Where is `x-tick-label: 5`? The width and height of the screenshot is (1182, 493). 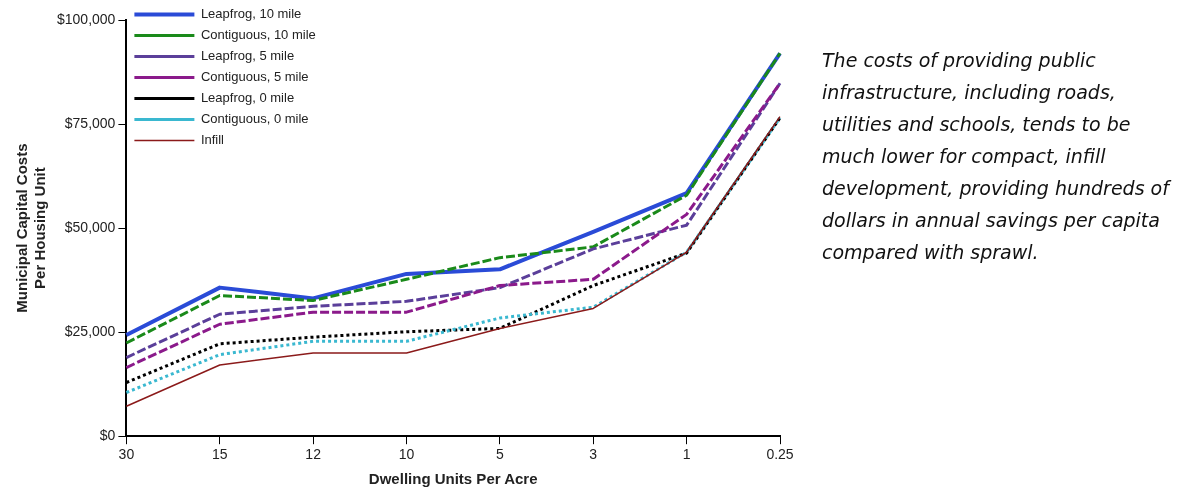 x-tick-label: 5 is located at coordinates (499, 454).